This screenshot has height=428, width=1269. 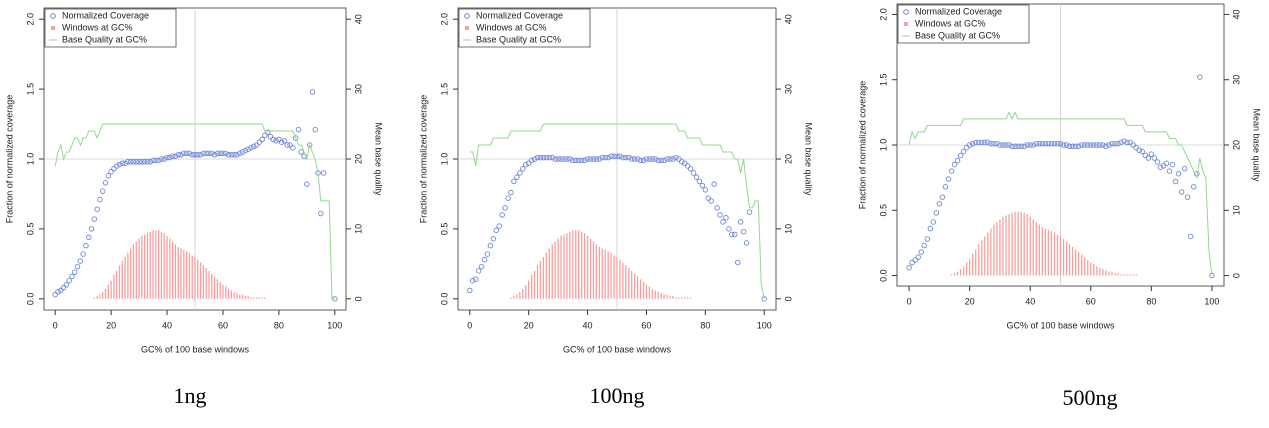 I want to click on y2-tick-label: 0, so click(x=1236, y=275).